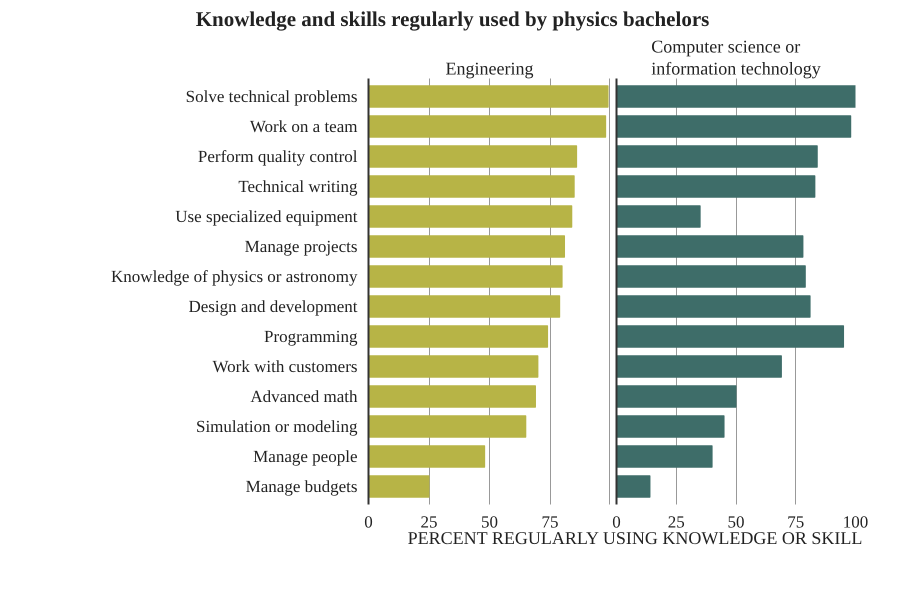 Image resolution: width=905 pixels, height=595 pixels. Describe the element at coordinates (298, 186) in the screenshot. I see `y-tick-label: Technical writing` at that location.